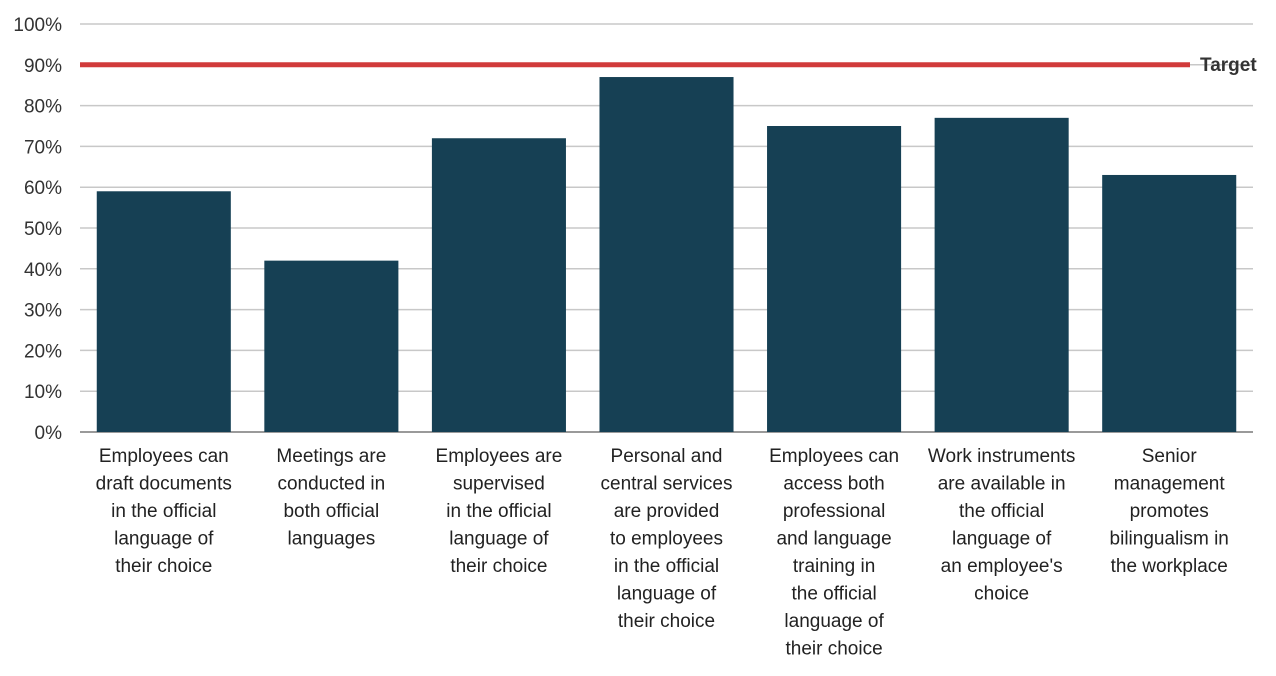 The image size is (1276, 676). I want to click on y-tick-label: 40%, so click(43, 270).